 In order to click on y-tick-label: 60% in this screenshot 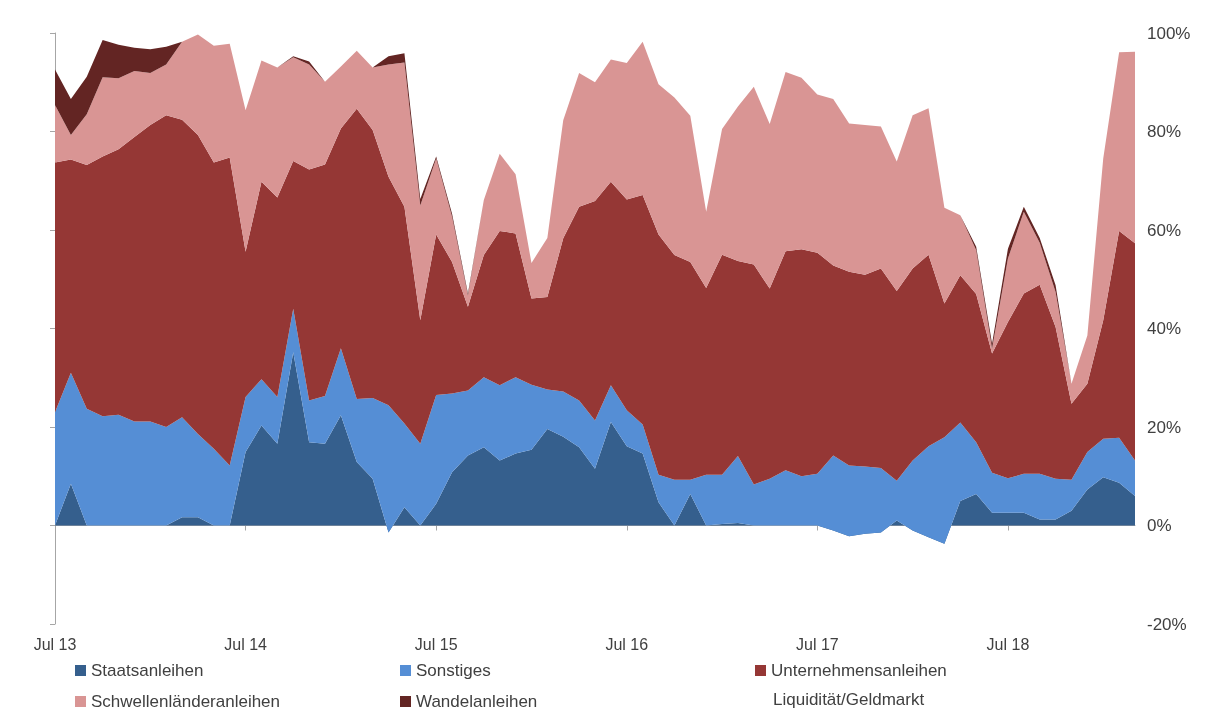, I will do `click(1164, 230)`.